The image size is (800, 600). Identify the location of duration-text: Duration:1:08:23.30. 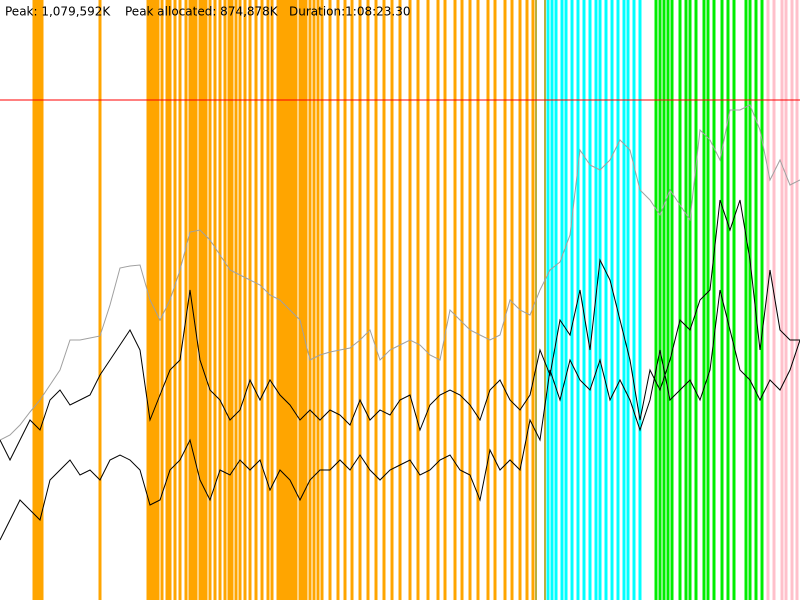
(350, 12).